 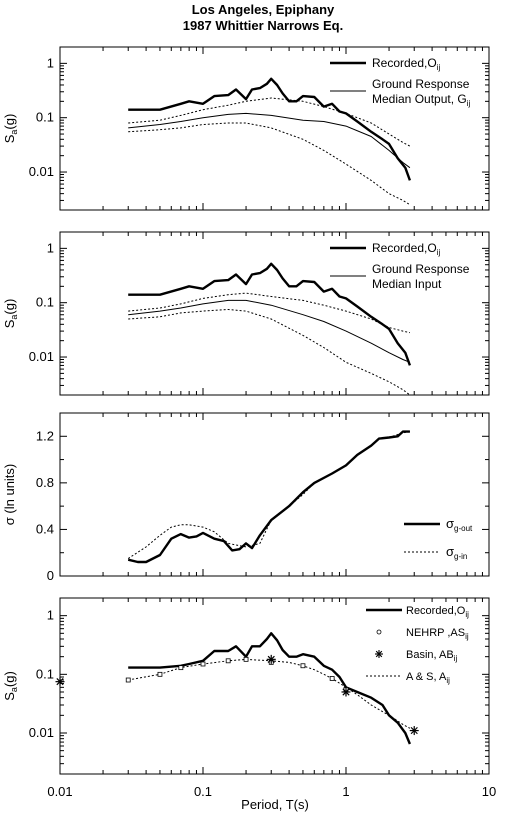 I want to click on legend-swatch-basin, so click(x=379, y=654).